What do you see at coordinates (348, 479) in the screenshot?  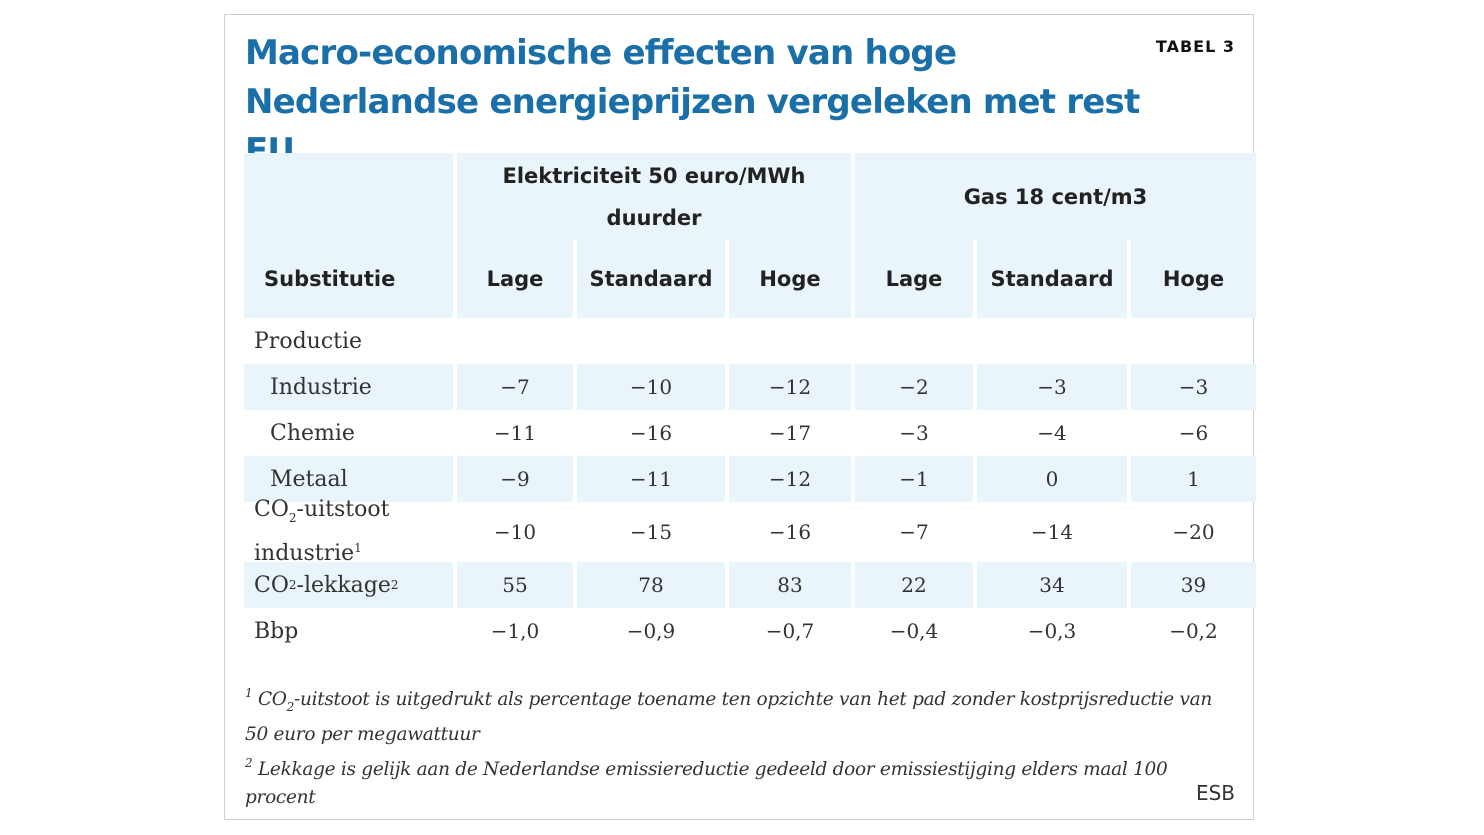 I see `row-label: Metaal` at bounding box center [348, 479].